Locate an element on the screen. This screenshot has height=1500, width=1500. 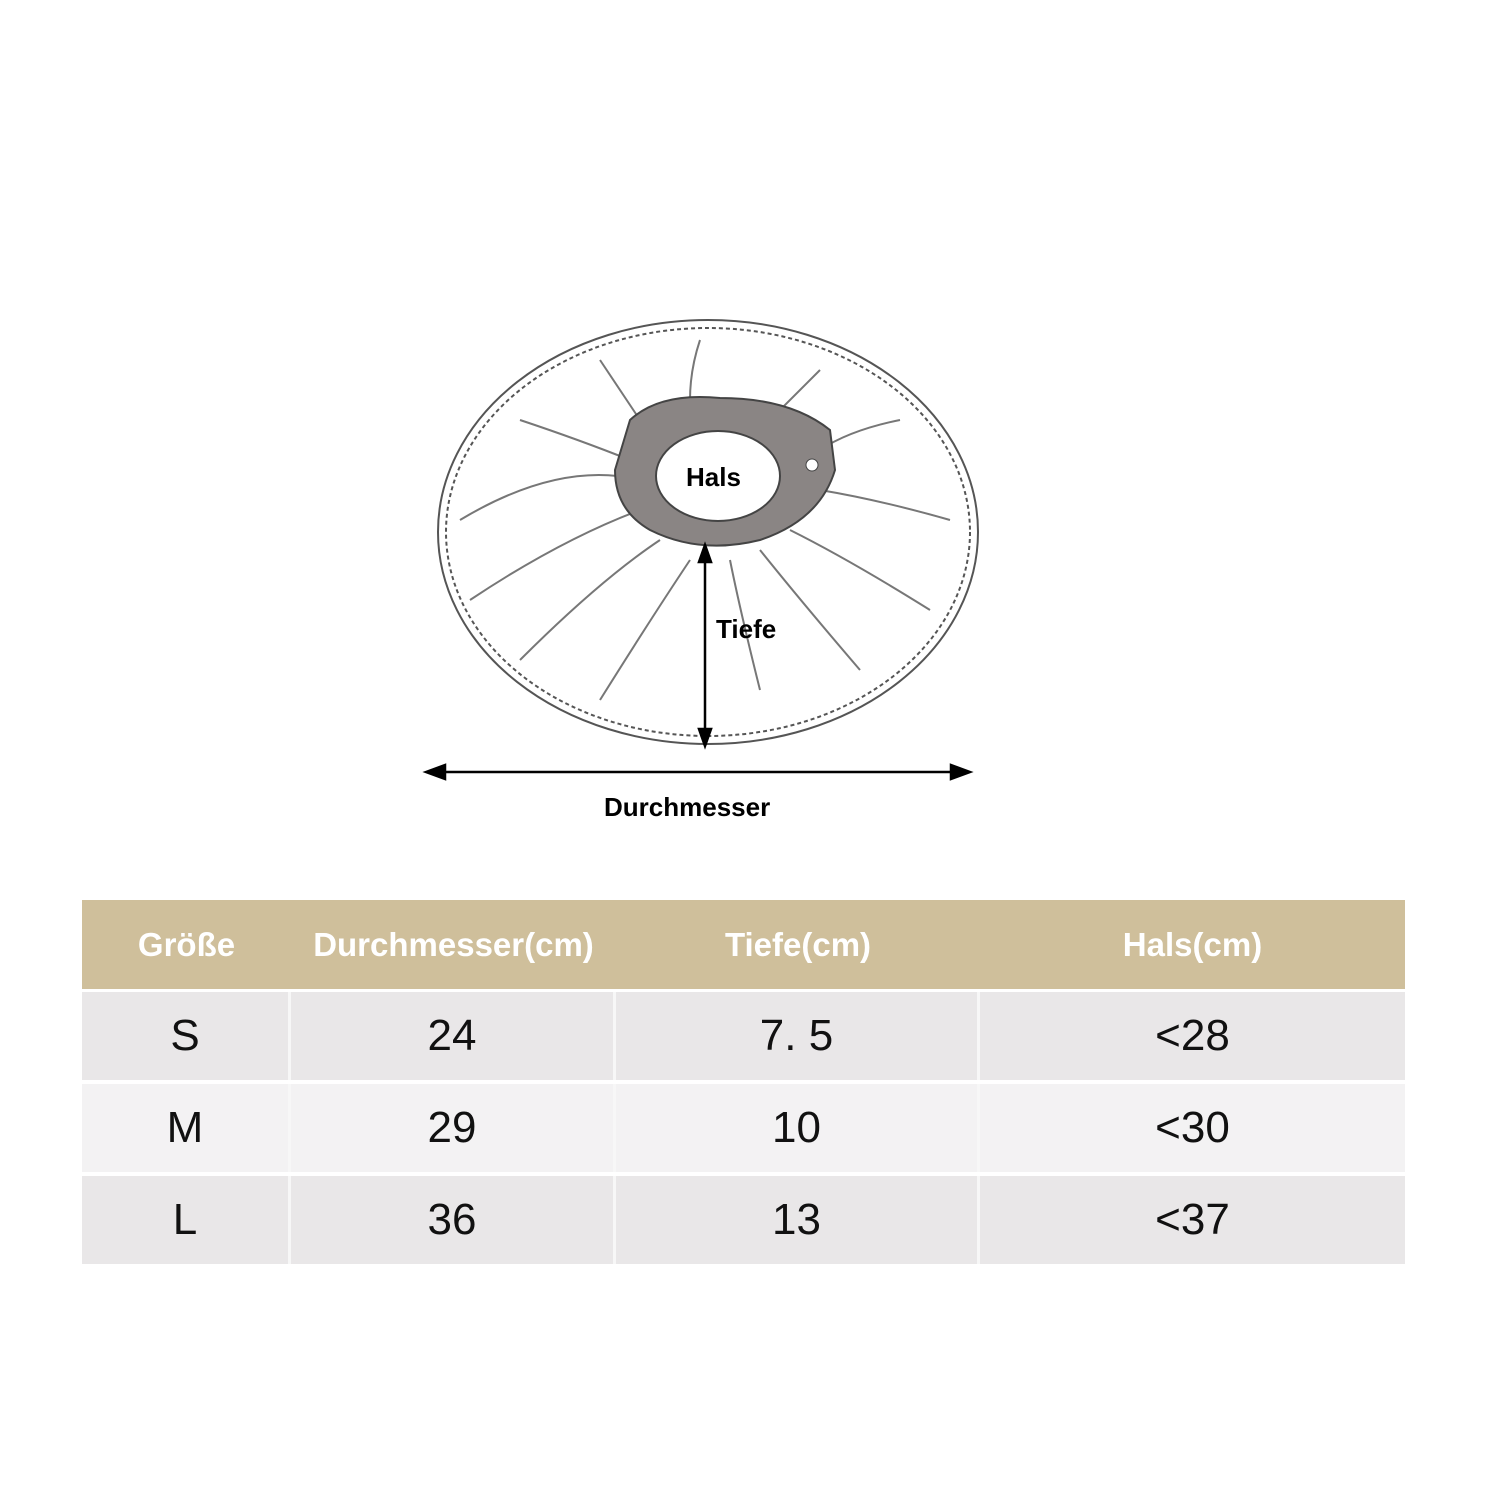
depth-arrow-head-top is located at coordinates (705, 552).